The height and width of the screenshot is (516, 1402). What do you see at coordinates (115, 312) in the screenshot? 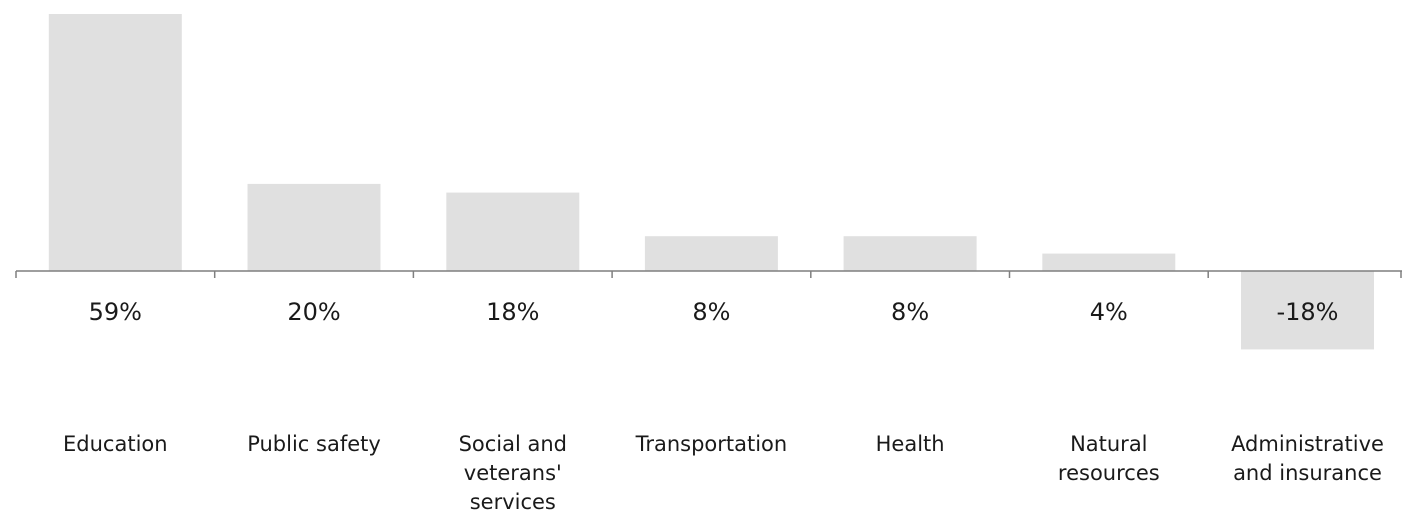
I see `value-label: 59%` at bounding box center [115, 312].